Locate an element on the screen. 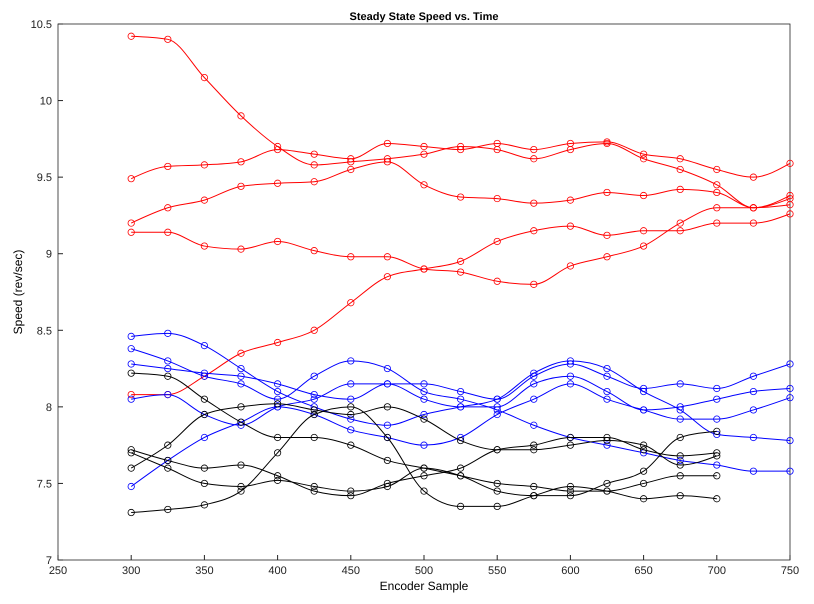  x-tick-label: 300 is located at coordinates (131, 571).